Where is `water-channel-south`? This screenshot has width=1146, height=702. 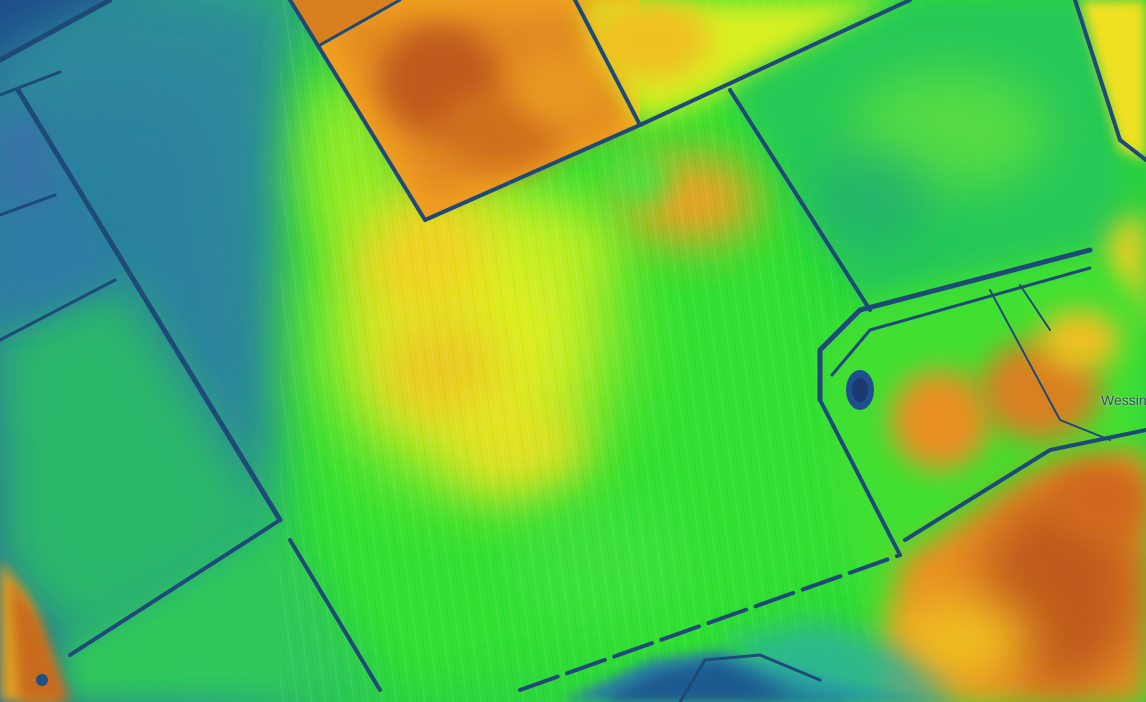
water-channel-south is located at coordinates (760, 661).